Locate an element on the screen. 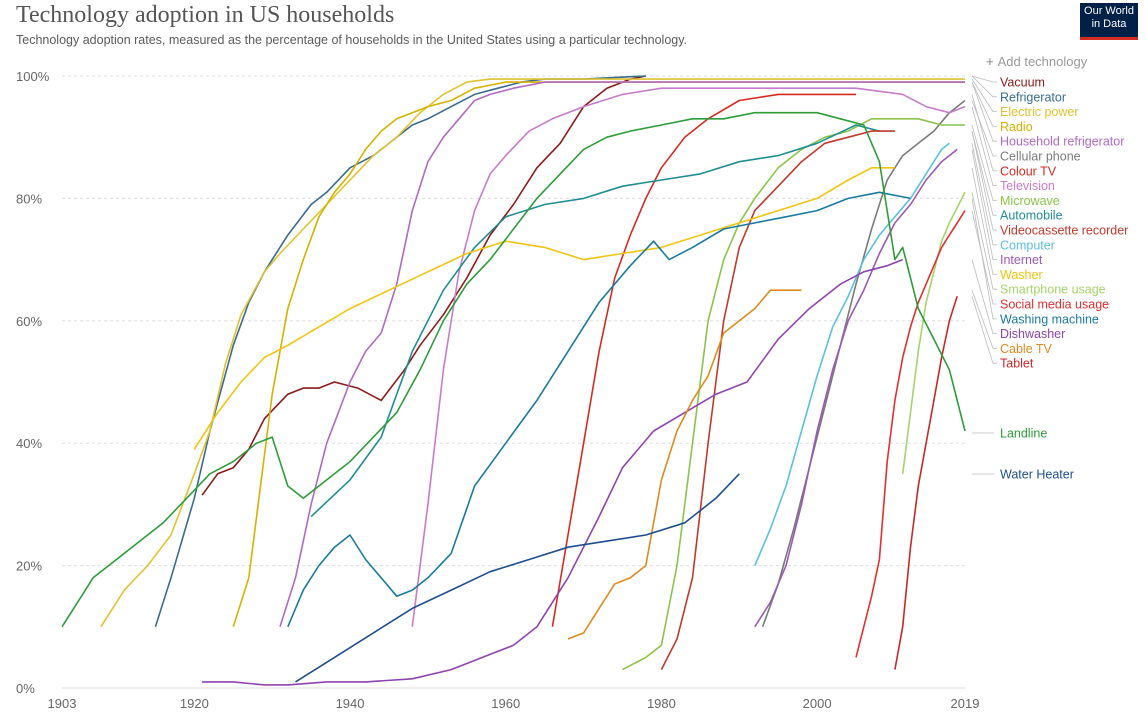 Image resolution: width=1146 pixels, height=720 pixels. legend-label-dishwasher: Dishwasher is located at coordinates (1032, 334).